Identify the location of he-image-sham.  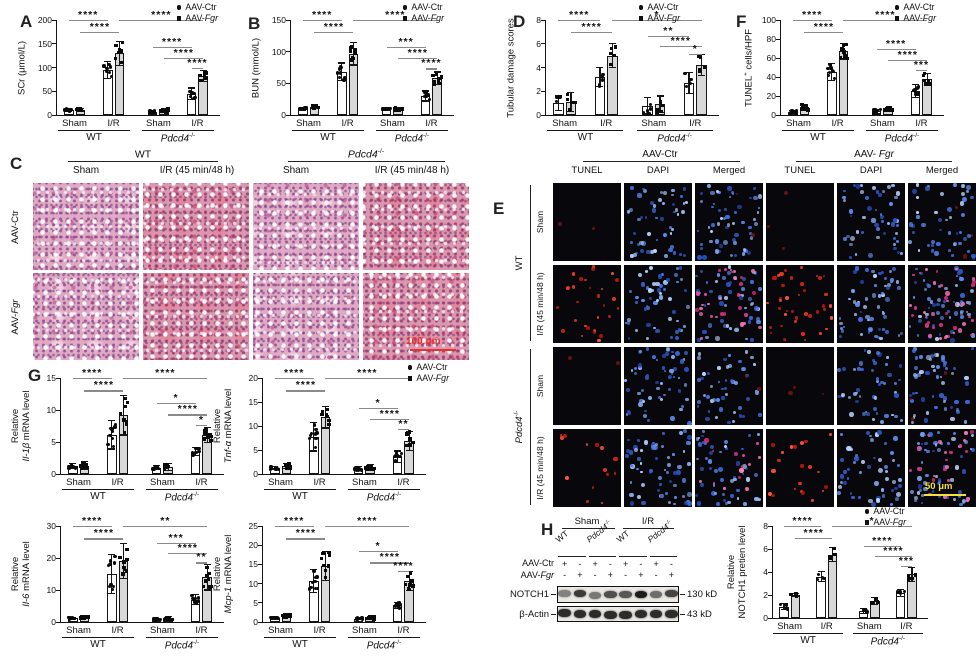
(306, 226).